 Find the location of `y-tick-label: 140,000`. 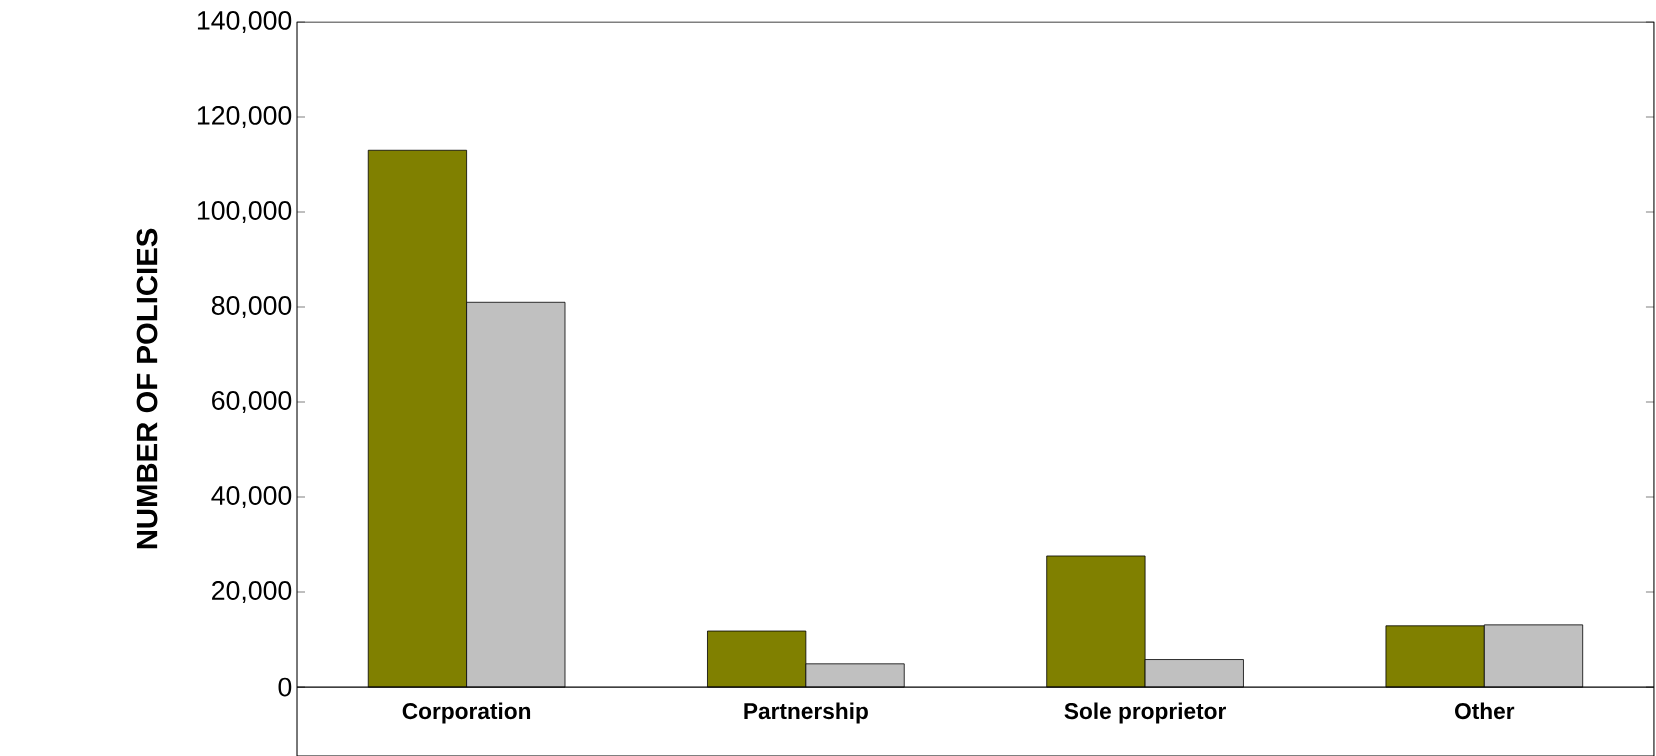

y-tick-label: 140,000 is located at coordinates (244, 21).